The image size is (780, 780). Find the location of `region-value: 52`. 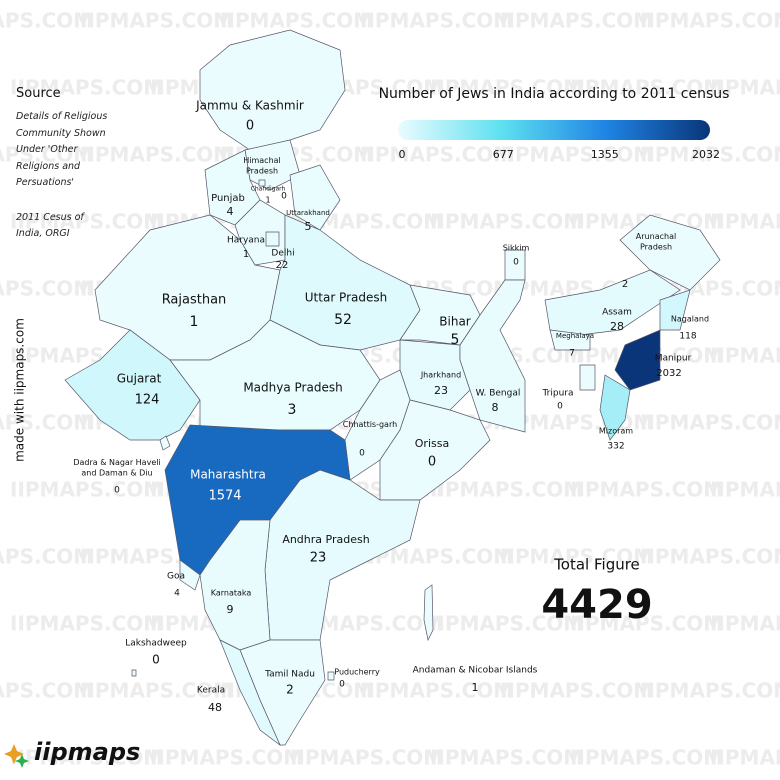

region-value: 52 is located at coordinates (343, 320).